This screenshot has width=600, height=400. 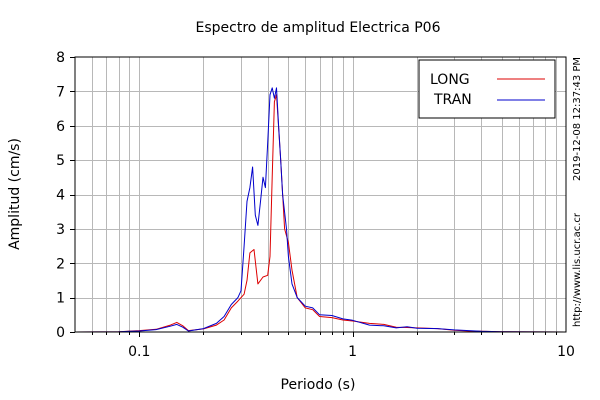 I want to click on legend-box, so click(x=487, y=89).